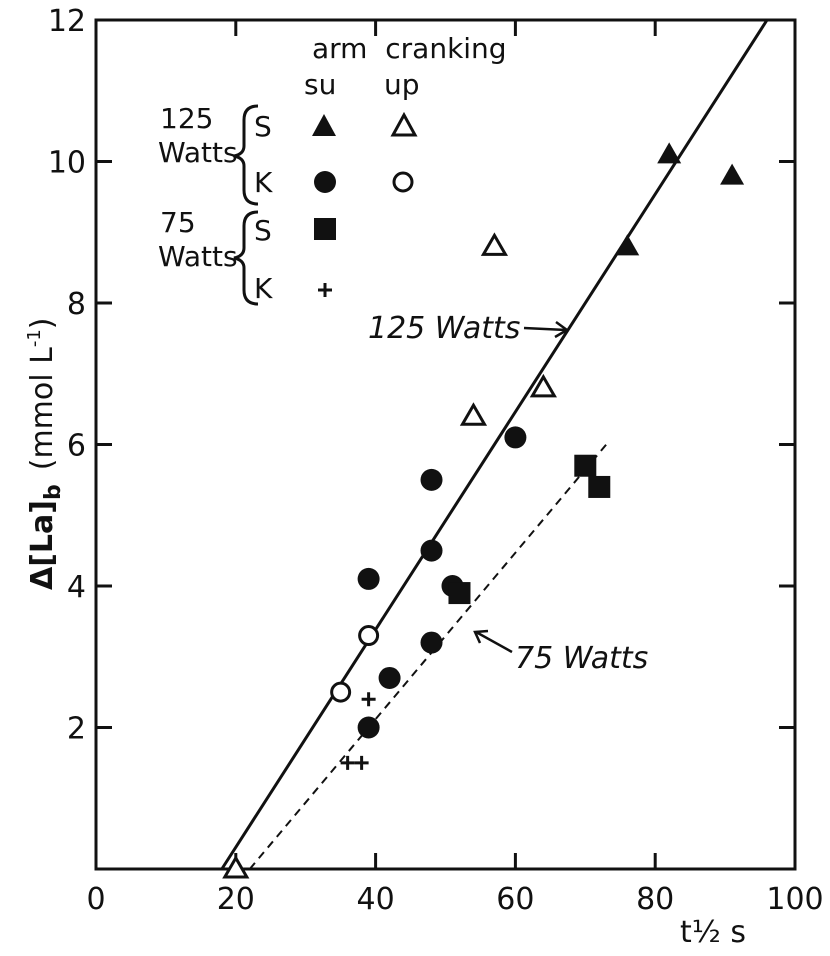 The image size is (830, 956). Describe the element at coordinates (53, 492) in the screenshot. I see `y-axis-title-sub: b` at that location.